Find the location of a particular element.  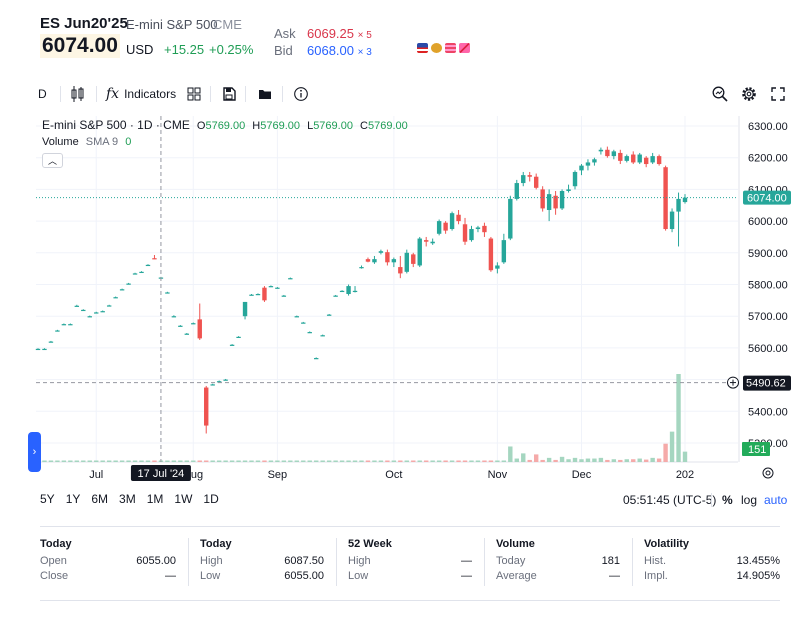

range-3m: 3M is located at coordinates (127, 499).